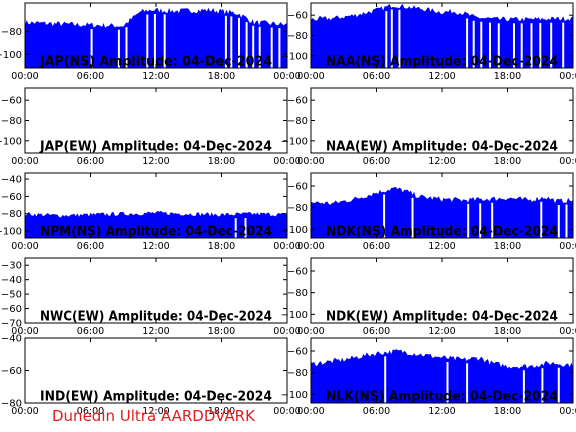 This screenshot has height=432, width=576. I want to click on chart-title: NWC(EW) Amplitude: 04-Dec-2024, so click(156, 317).